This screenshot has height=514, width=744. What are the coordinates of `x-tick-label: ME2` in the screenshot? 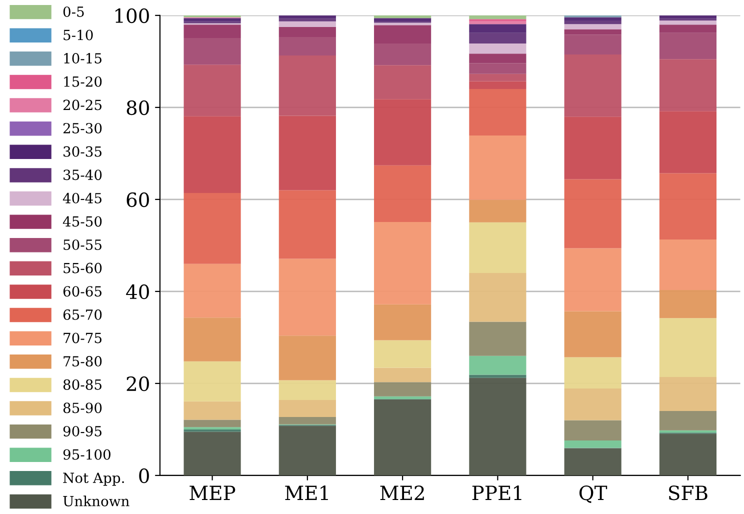 It's located at (402, 493).